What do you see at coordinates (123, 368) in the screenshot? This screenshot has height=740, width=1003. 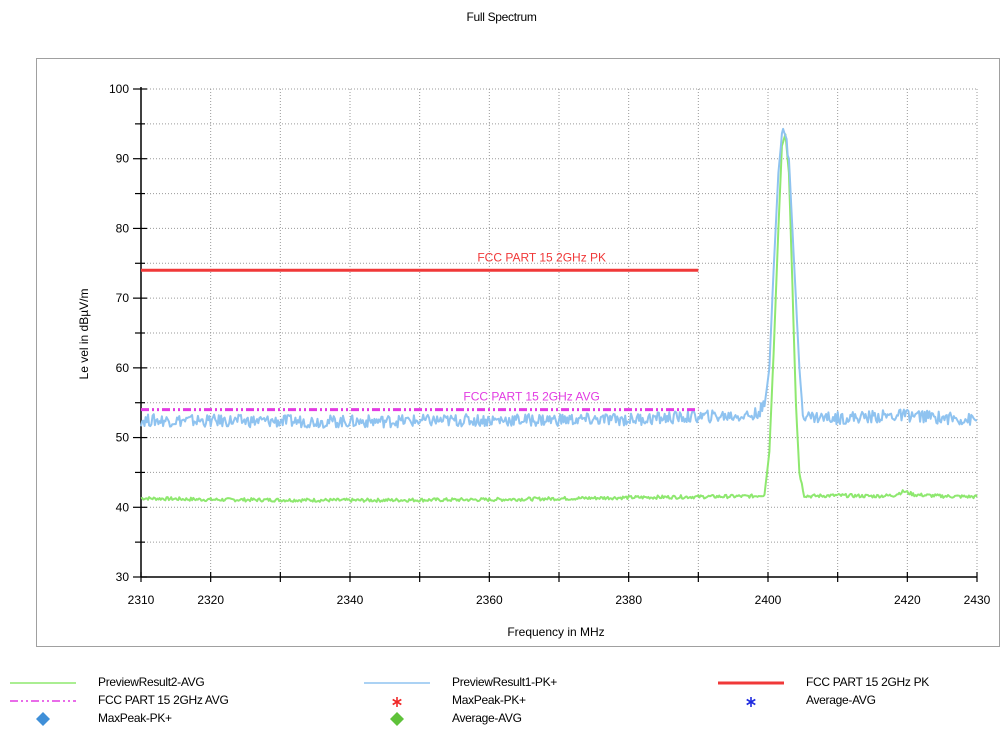 I see `y-tick-label: 60` at bounding box center [123, 368].